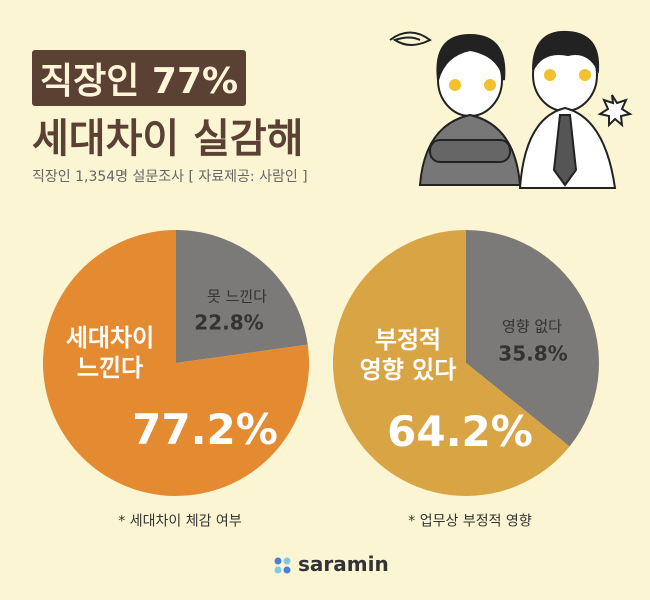 The height and width of the screenshot is (600, 650). I want to click on illustration, so click(511, 109).